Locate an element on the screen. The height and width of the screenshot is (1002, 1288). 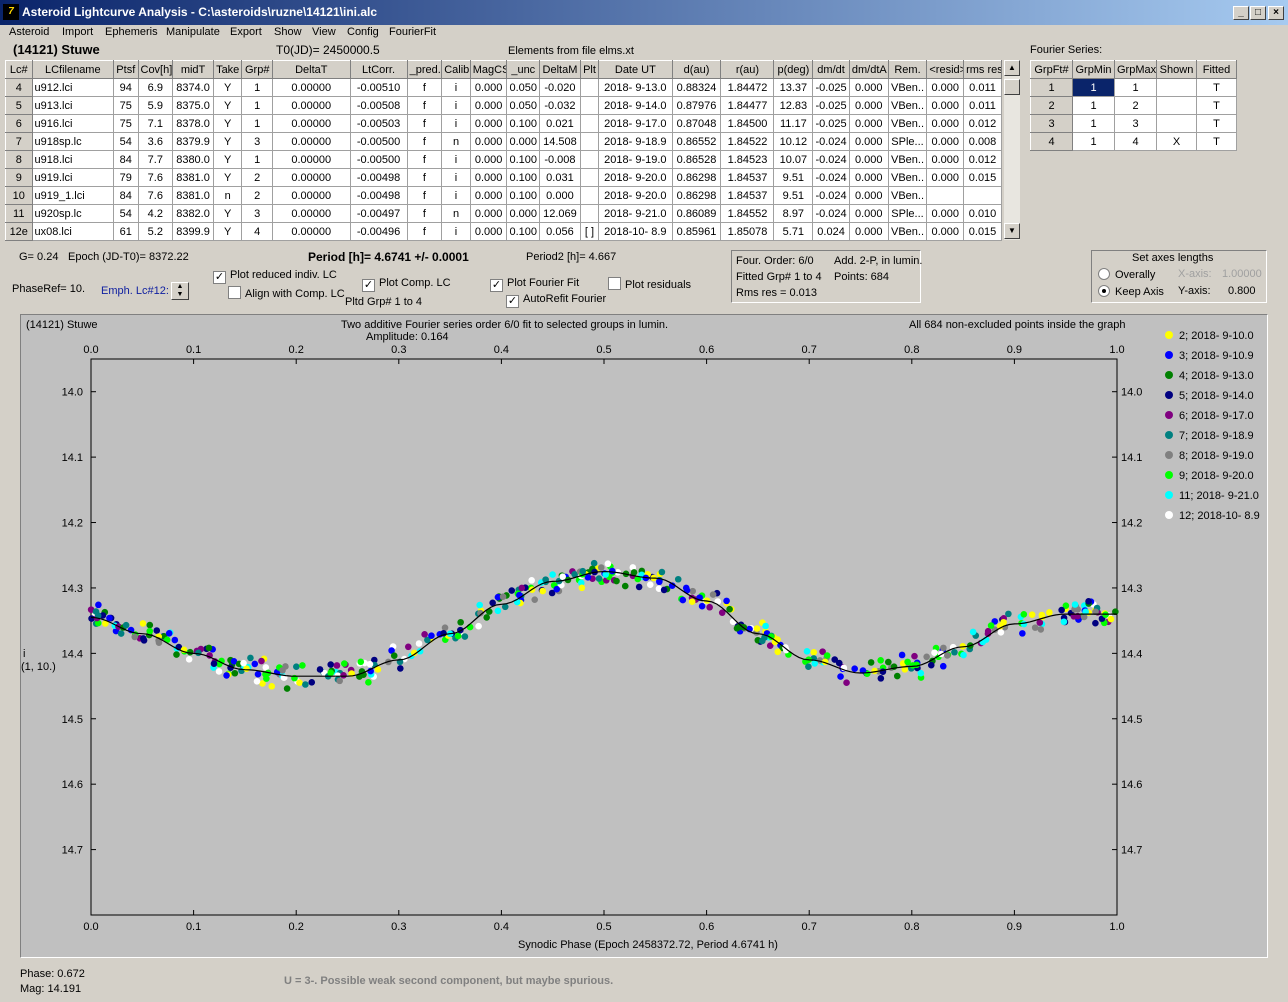
minimize-button: _ is located at coordinates (1241, 13).